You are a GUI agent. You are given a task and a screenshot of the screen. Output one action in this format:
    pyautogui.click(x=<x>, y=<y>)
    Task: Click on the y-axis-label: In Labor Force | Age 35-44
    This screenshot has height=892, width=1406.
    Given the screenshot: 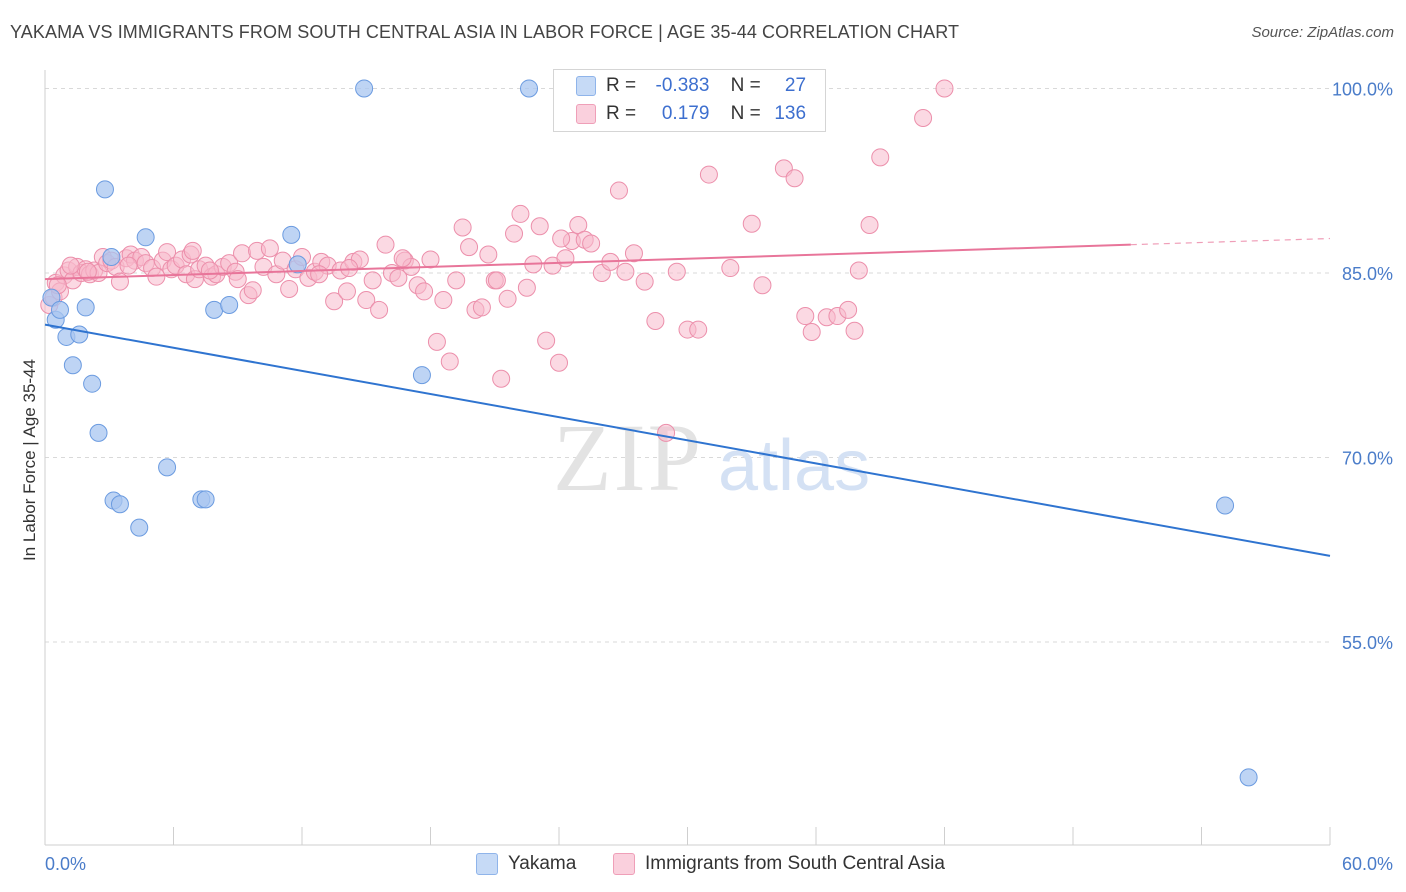 What is the action you would take?
    pyautogui.click(x=29, y=460)
    